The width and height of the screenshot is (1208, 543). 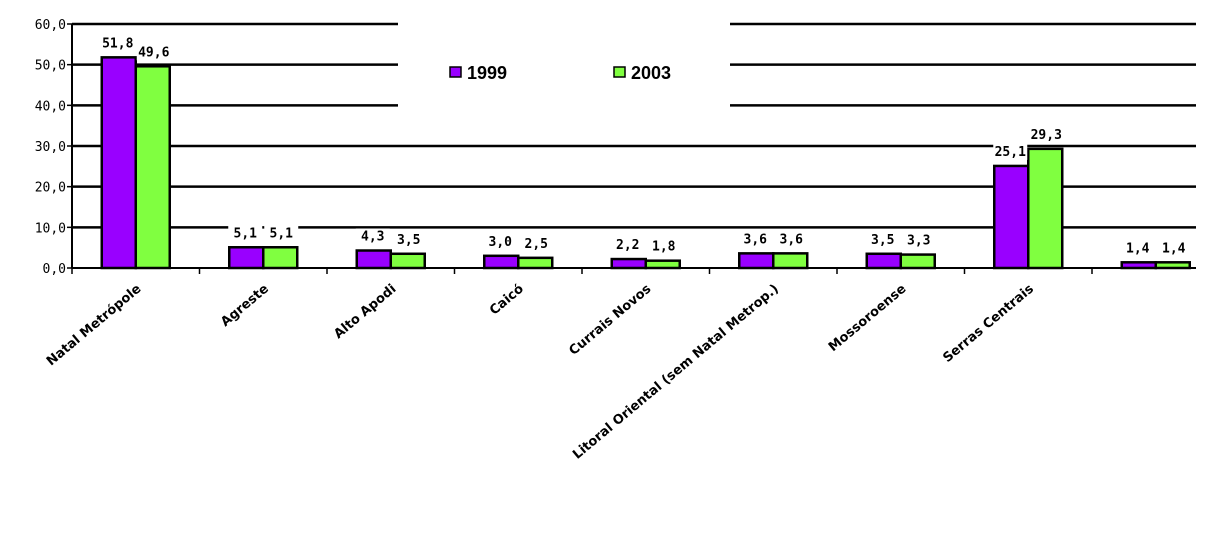 I want to click on x-tick-label: Agreste, so click(x=245, y=305).